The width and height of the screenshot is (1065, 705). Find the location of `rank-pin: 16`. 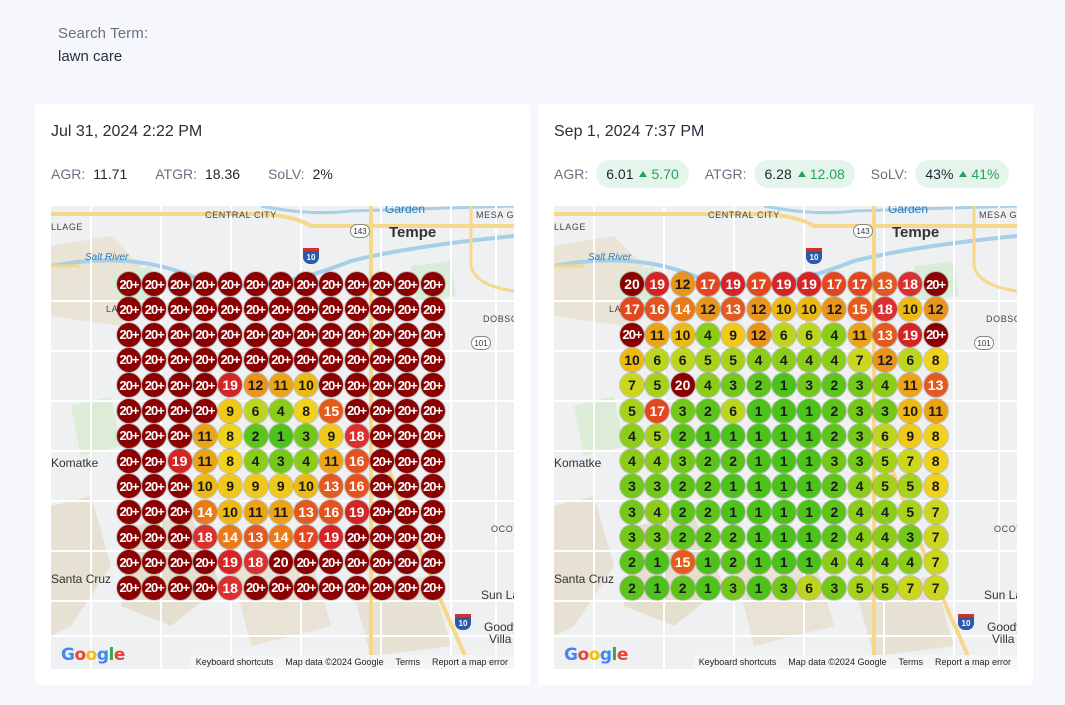

rank-pin: 16 is located at coordinates (331, 511).